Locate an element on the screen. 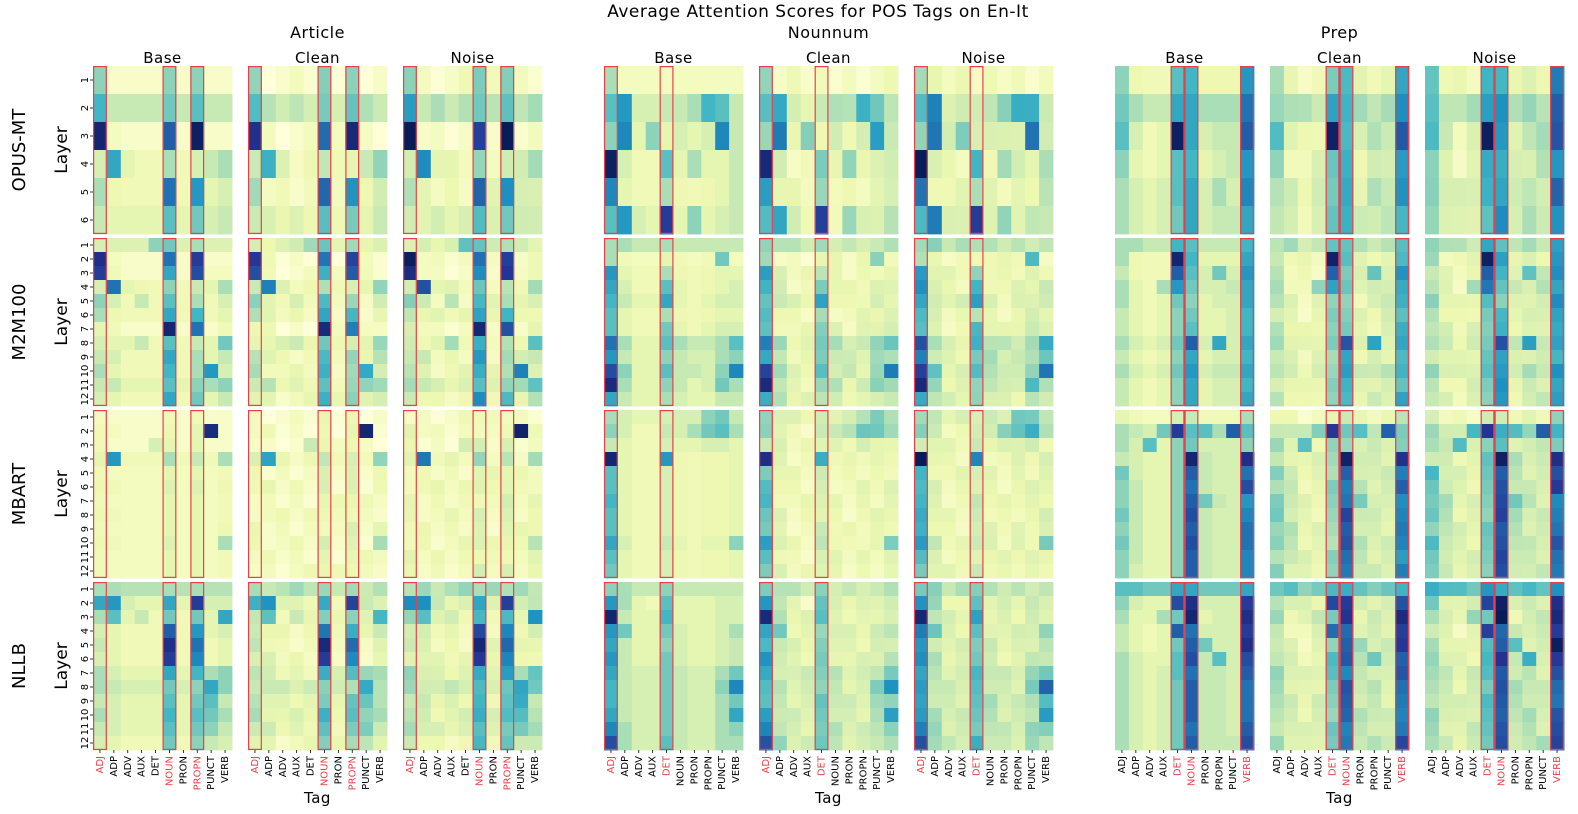 The image size is (1578, 814). heatmap-panel-prep-noise-m2m100 is located at coordinates (1495, 322).